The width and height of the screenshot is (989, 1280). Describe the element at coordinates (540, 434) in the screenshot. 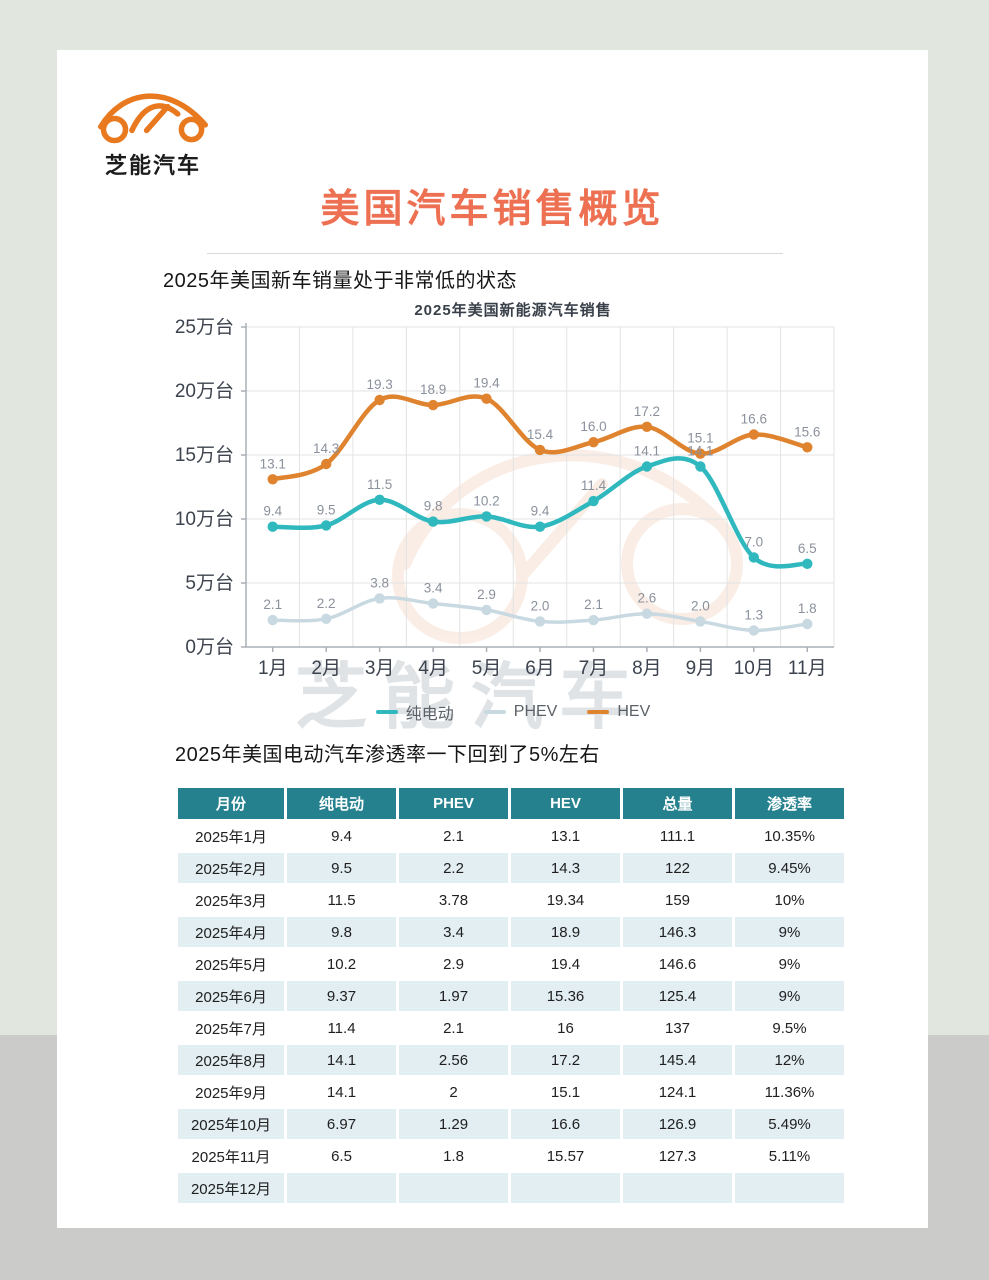

I see `svg-text: 15.4` at that location.